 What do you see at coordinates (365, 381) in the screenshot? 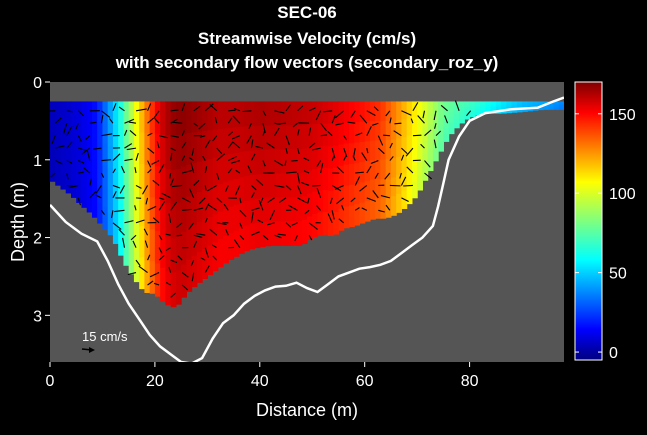
I see `x-tick-label: 60` at bounding box center [365, 381].